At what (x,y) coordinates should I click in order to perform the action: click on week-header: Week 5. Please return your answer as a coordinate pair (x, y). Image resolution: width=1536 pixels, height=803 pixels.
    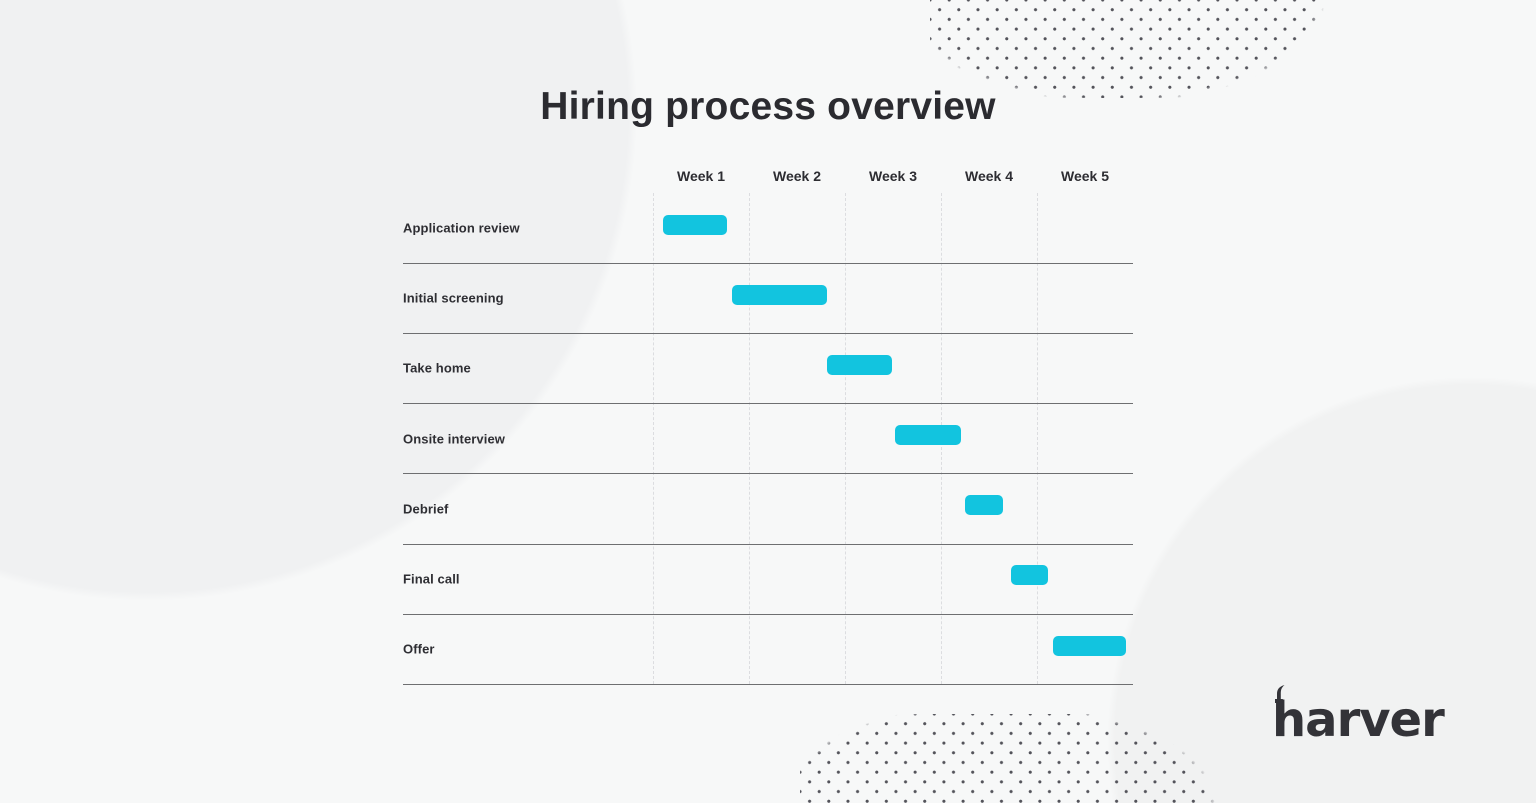
    Looking at the image, I should click on (1085, 176).